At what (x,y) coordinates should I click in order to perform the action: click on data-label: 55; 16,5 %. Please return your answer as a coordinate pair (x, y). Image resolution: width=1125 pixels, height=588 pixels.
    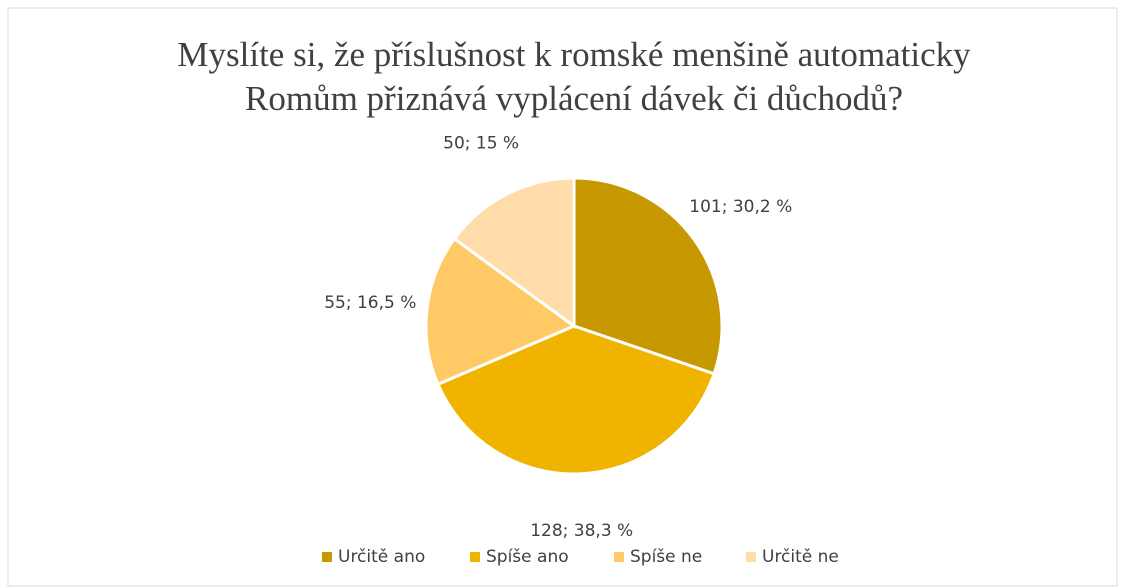
    Looking at the image, I should click on (370, 303).